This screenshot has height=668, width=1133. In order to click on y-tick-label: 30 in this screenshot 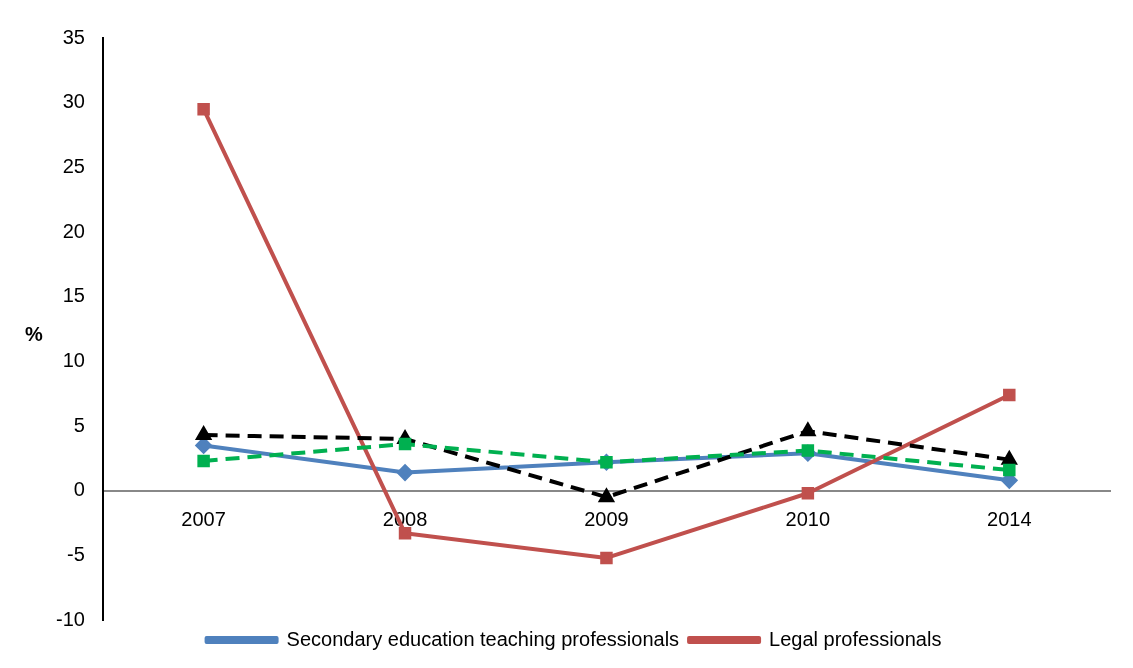, I will do `click(73, 101)`.